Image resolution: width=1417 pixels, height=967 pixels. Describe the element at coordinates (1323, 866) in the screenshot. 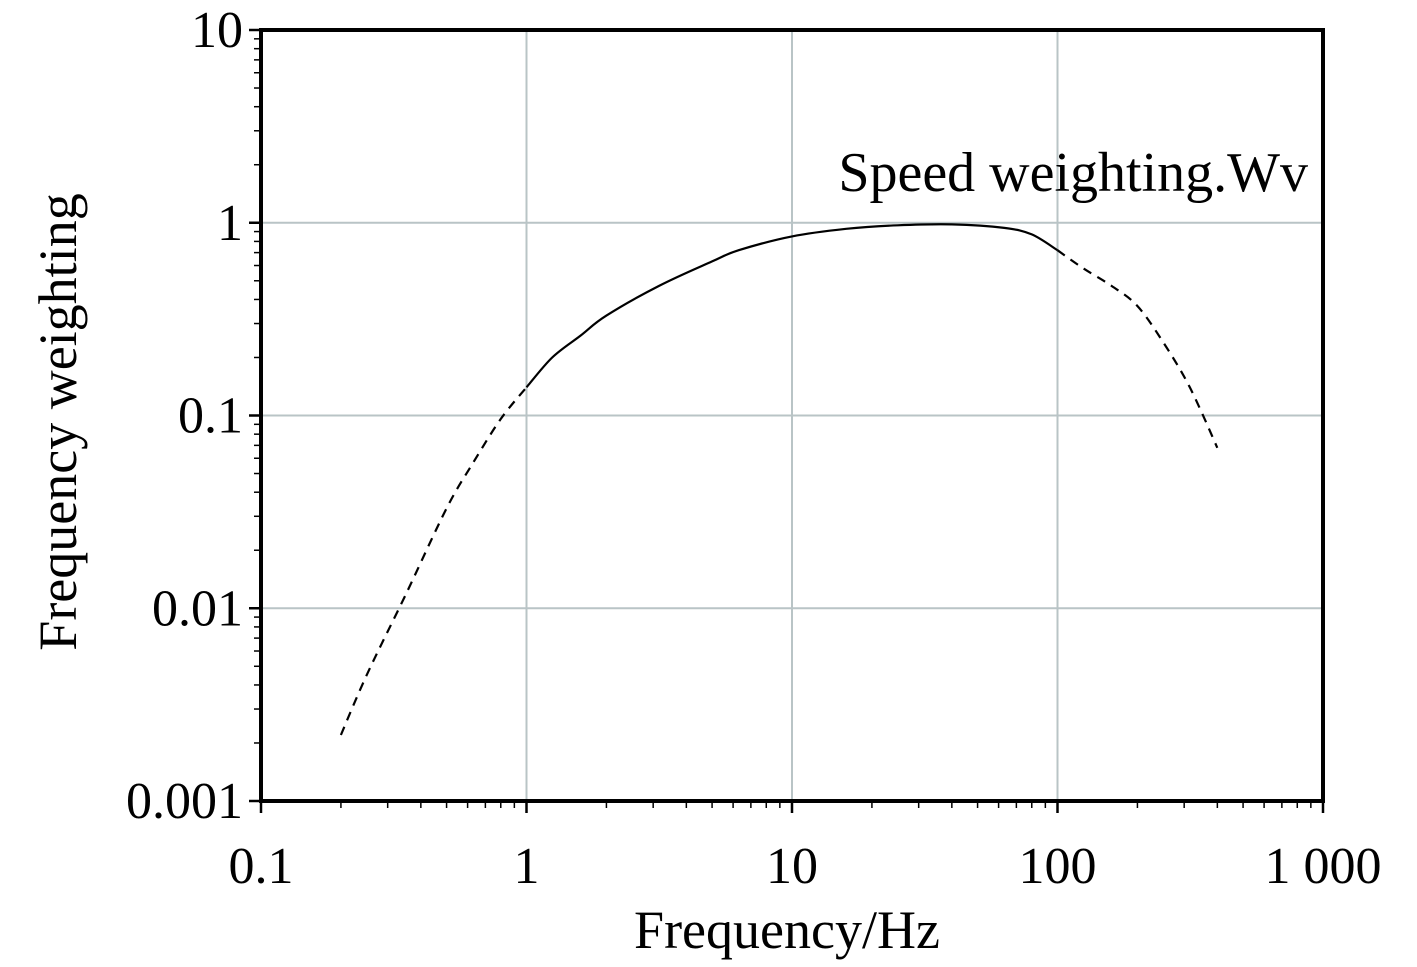

I see `x-tick-label: 1 000` at that location.